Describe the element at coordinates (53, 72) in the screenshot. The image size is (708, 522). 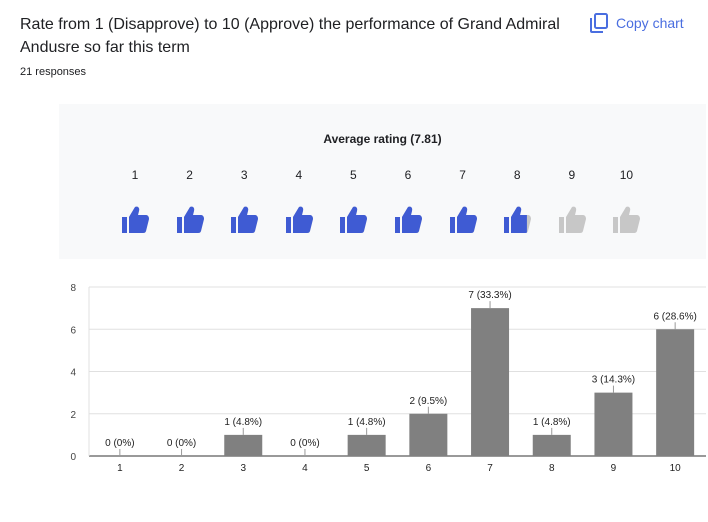
I see `response-count: 21 responses` at that location.